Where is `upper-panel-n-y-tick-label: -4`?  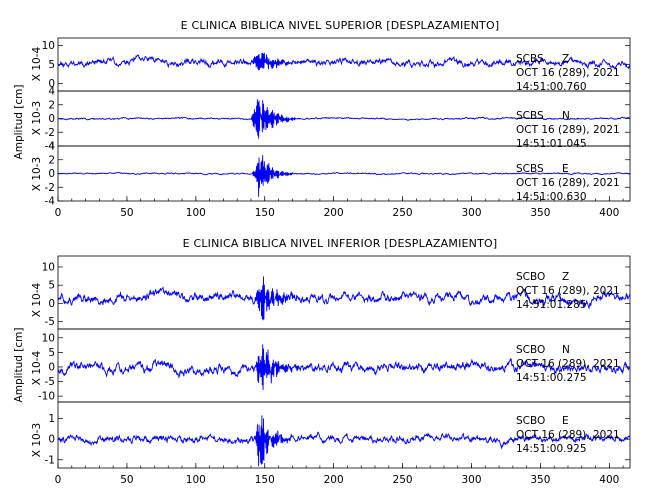 upper-panel-n-y-tick-label: -4 is located at coordinates (50, 147).